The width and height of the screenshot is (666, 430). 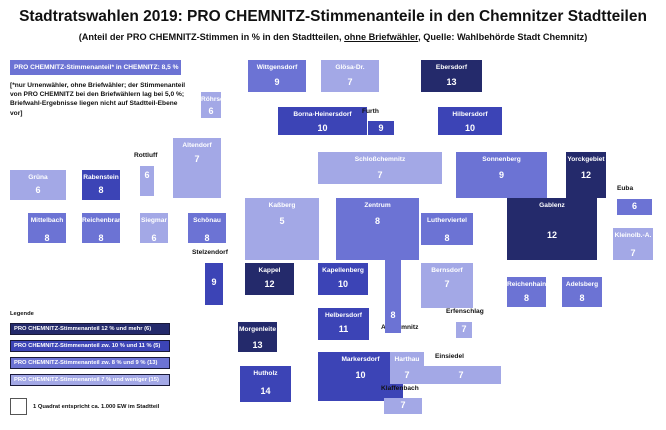 I want to click on district-label: Schloßchemnitz, so click(x=380, y=159).